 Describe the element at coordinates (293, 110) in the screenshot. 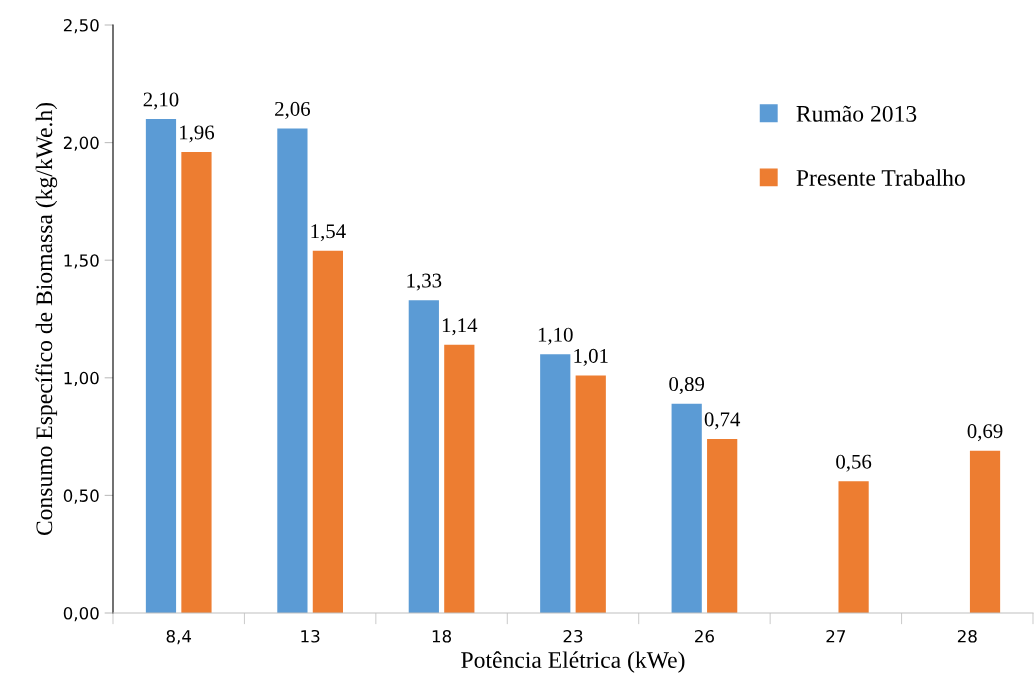

I see `data-label: 2,06` at that location.